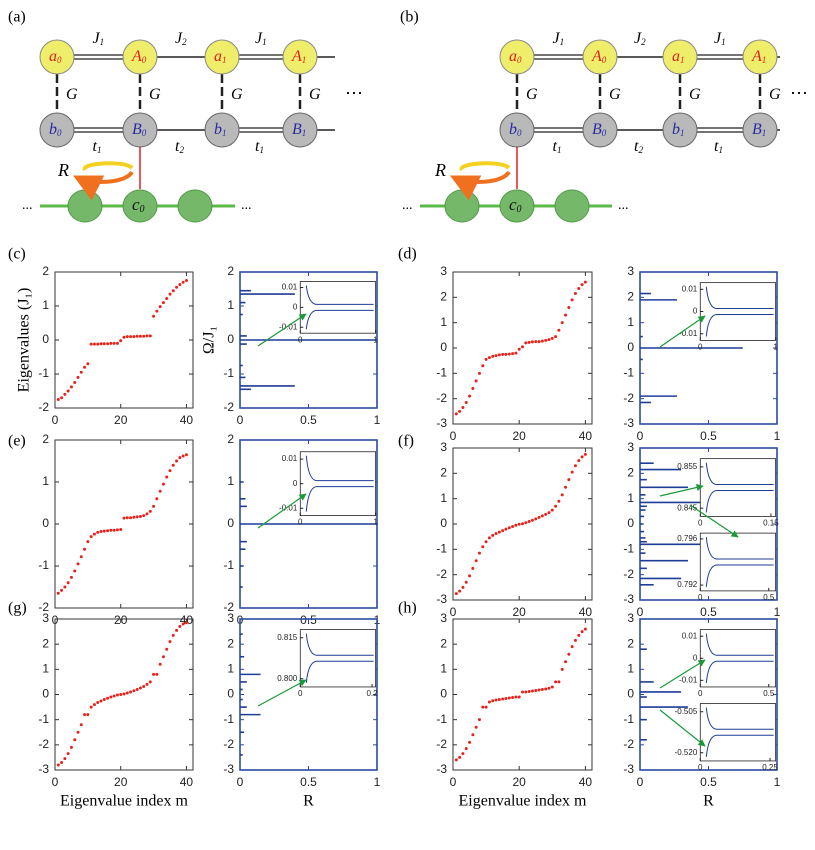 This screenshot has height=850, width=815. I want to click on hopping-label-sub: 1, so click(264, 42).